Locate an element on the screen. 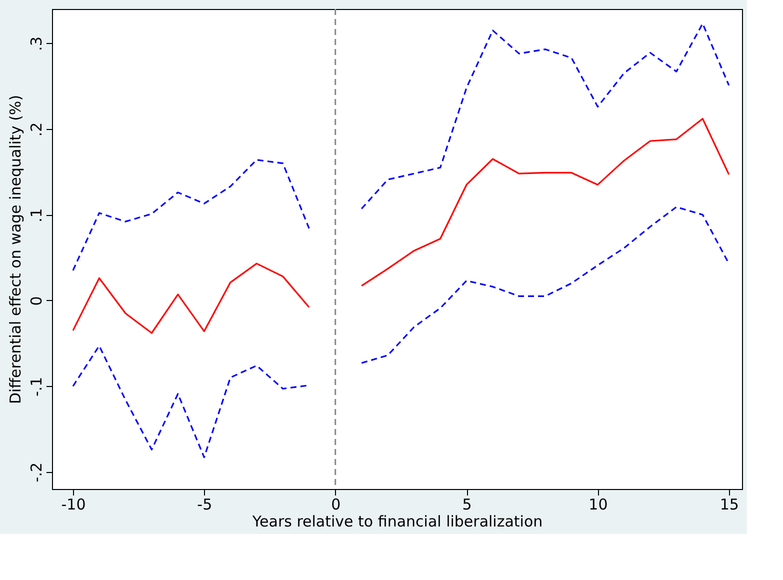  y-tick-label: .2 is located at coordinates (37, 129).